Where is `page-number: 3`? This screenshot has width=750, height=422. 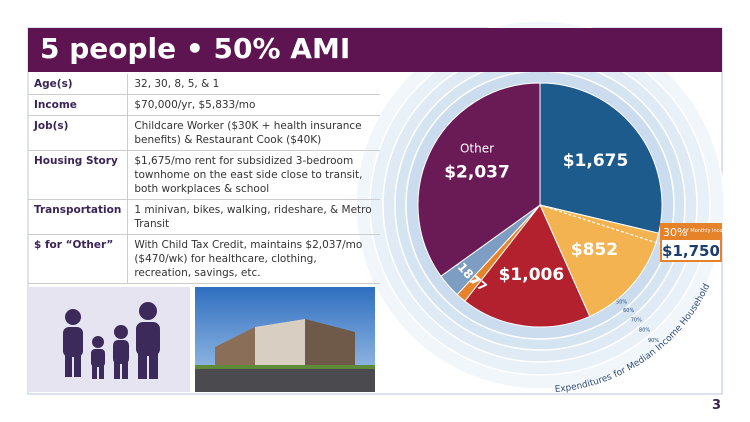
page-number: 3 is located at coordinates (717, 405).